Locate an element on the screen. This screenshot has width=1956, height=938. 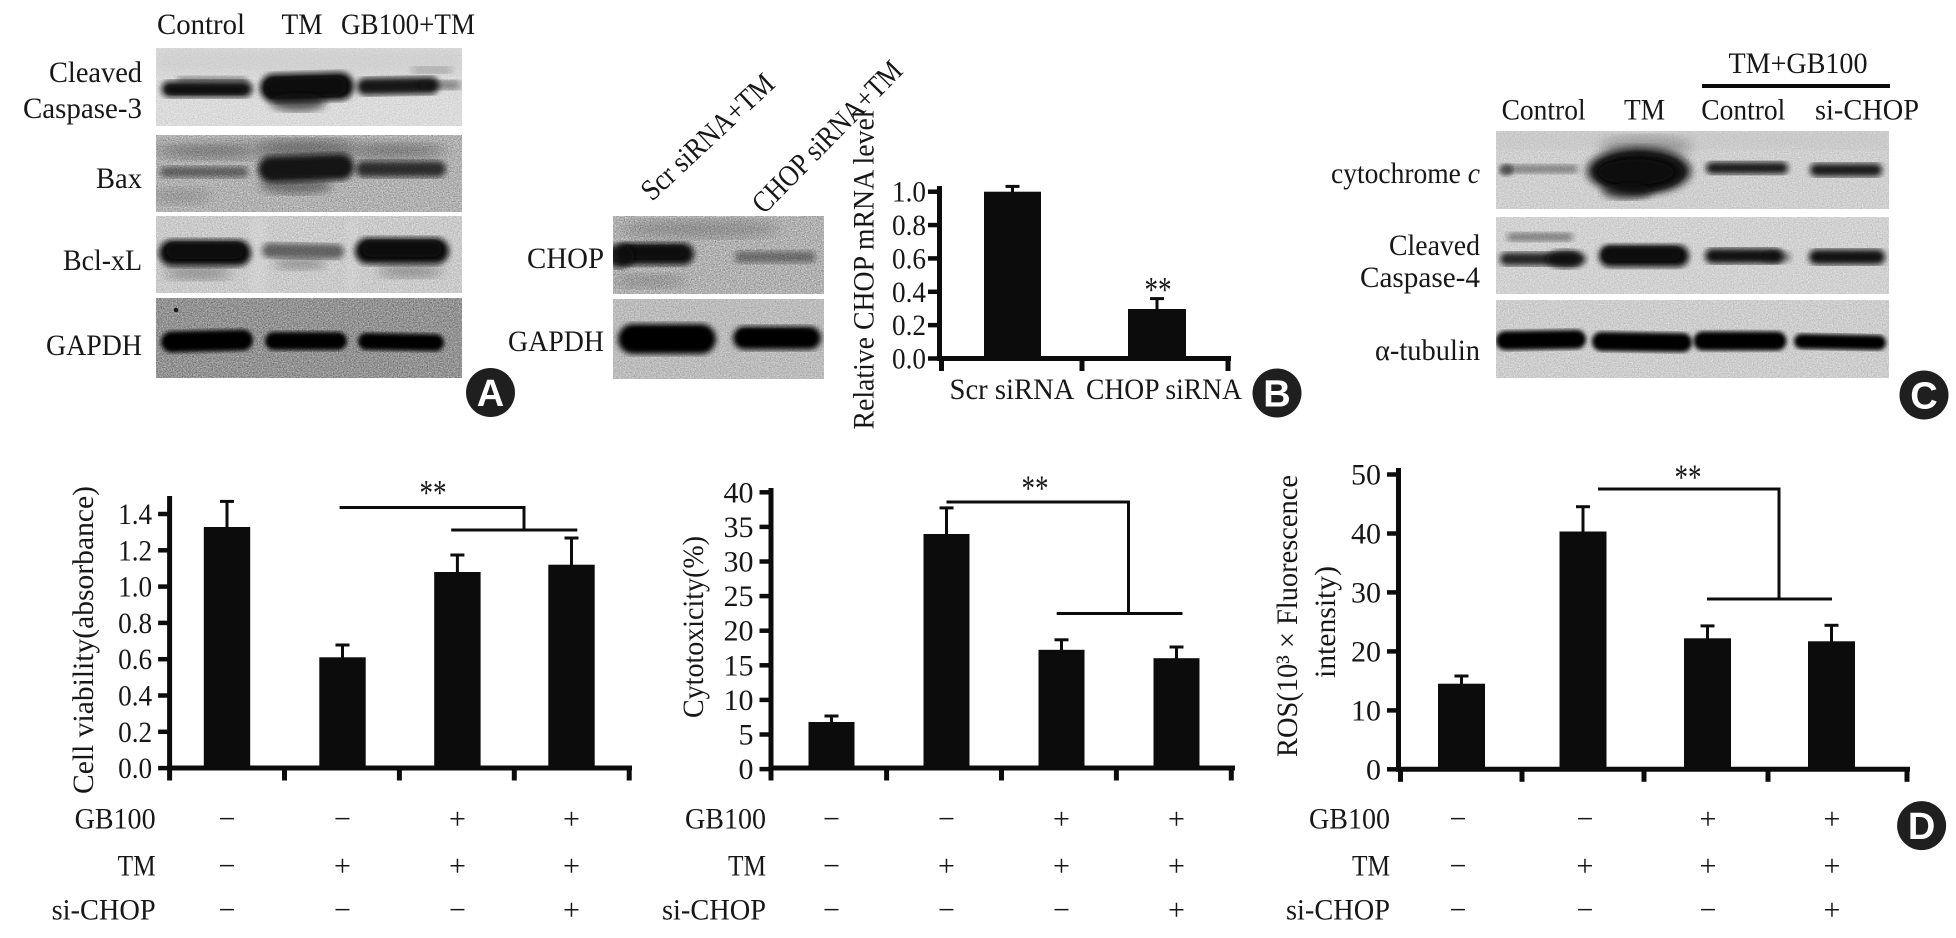
svg-text: Bcl-xL is located at coordinates (102, 260).